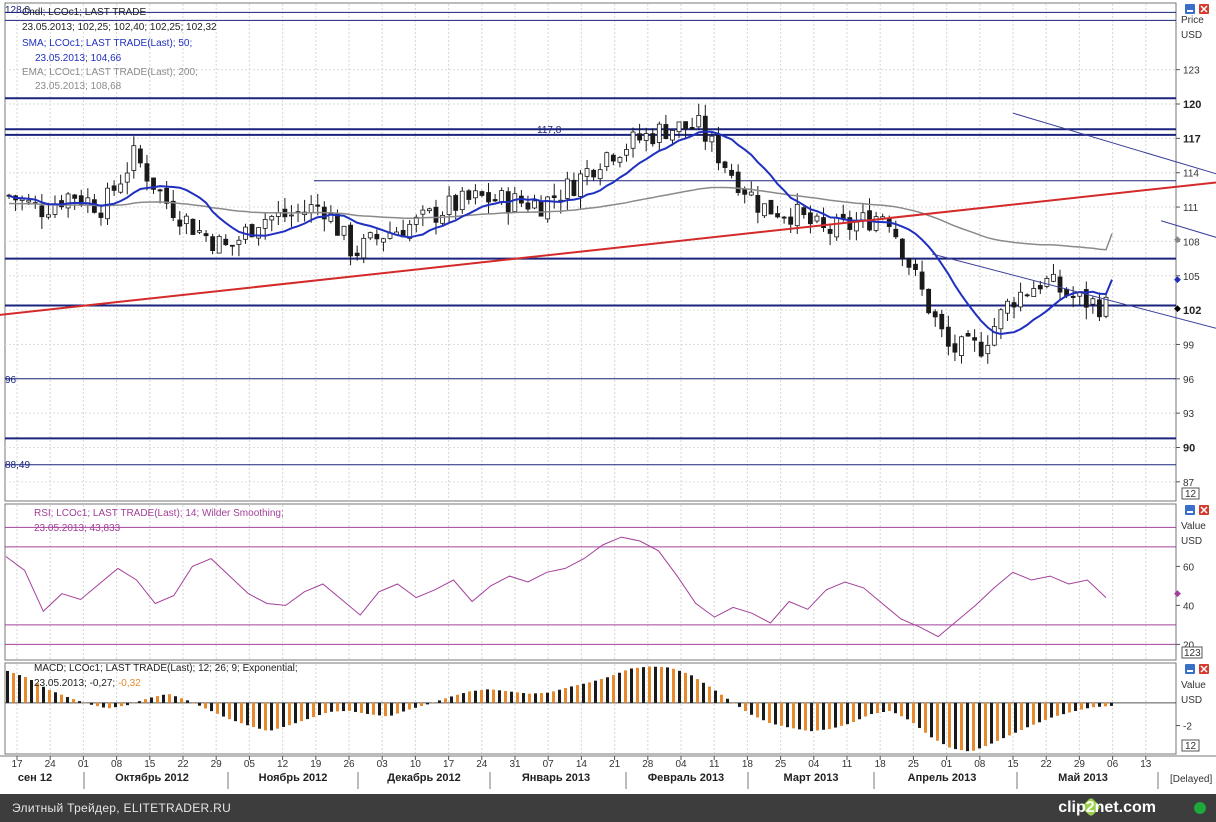  I want to click on rsi-axis-title: Value, so click(1193, 526).